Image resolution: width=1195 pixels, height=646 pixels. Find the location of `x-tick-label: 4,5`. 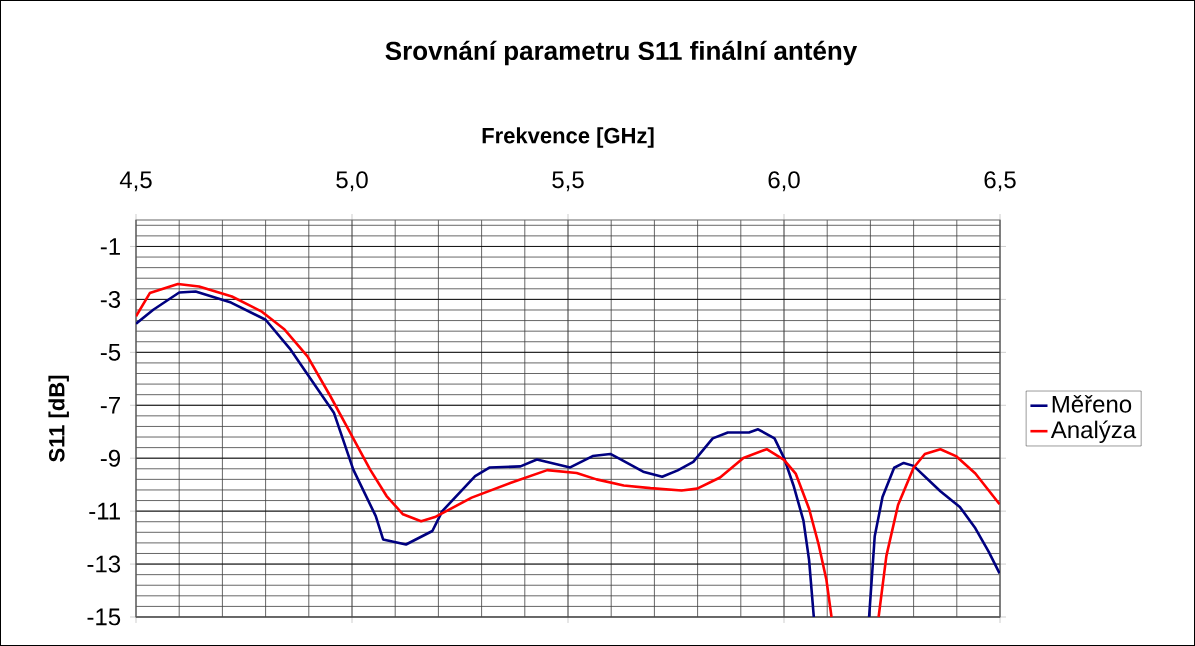

x-tick-label: 4,5 is located at coordinates (135, 181).